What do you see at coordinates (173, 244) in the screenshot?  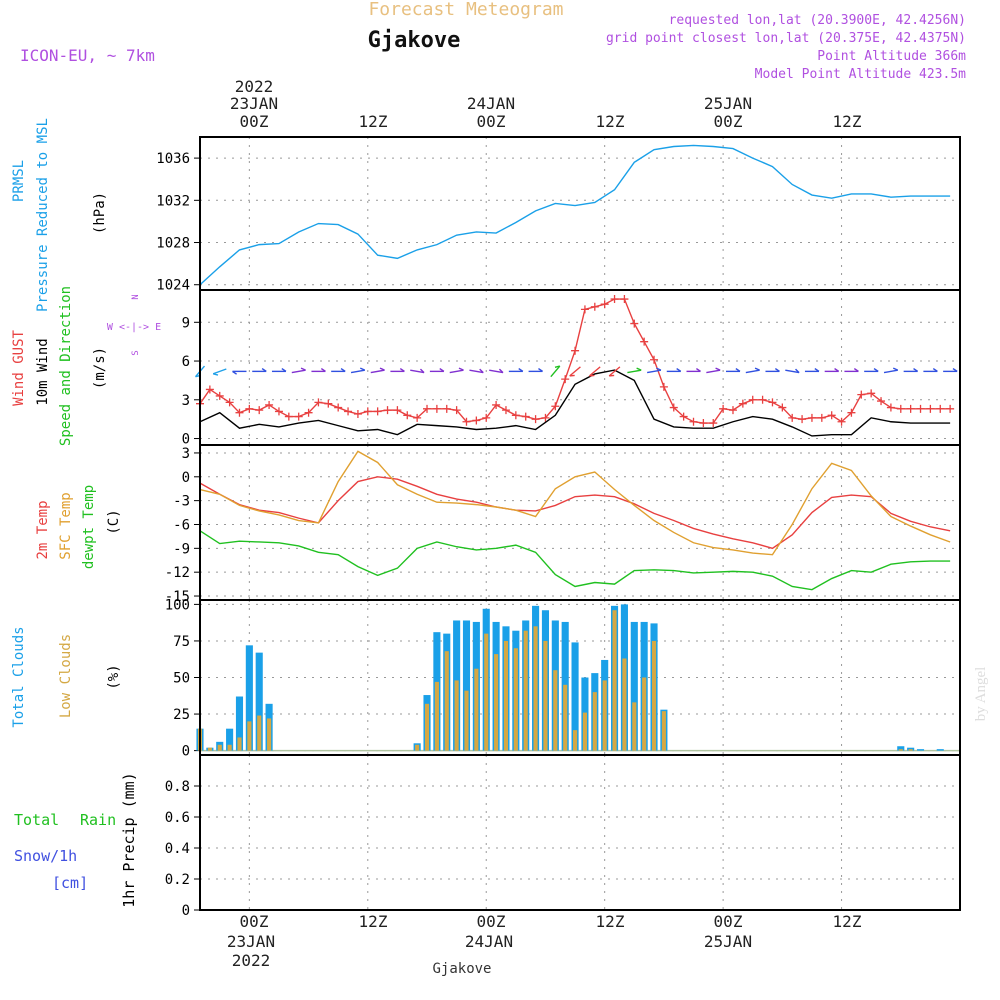 I see `ytick-label: 1028` at bounding box center [173, 244].